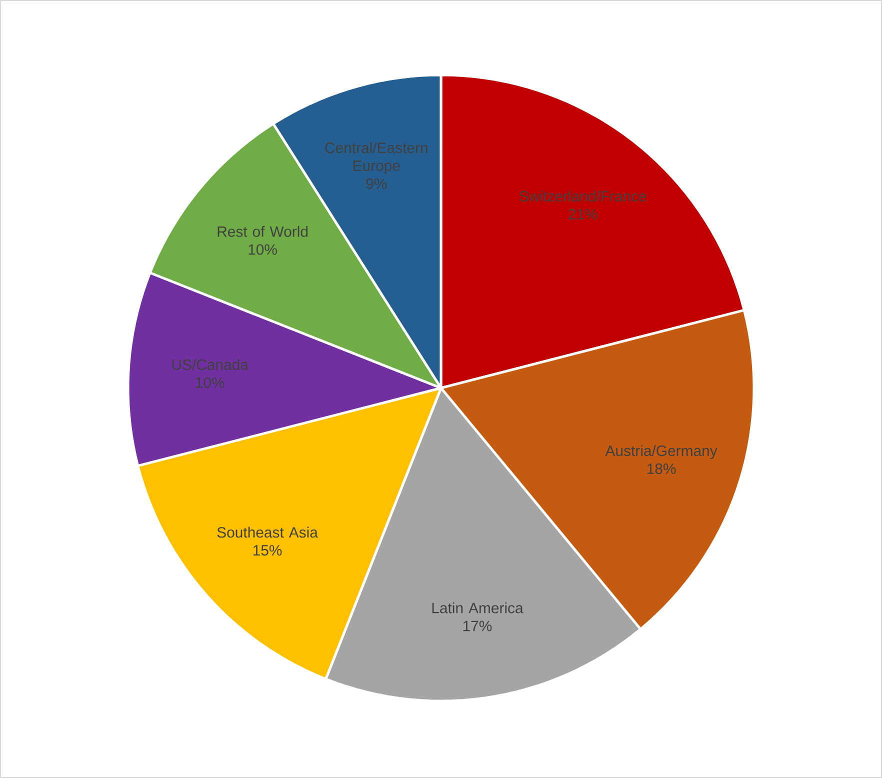 The height and width of the screenshot is (778, 882). I want to click on data-label: 15%, so click(267, 550).